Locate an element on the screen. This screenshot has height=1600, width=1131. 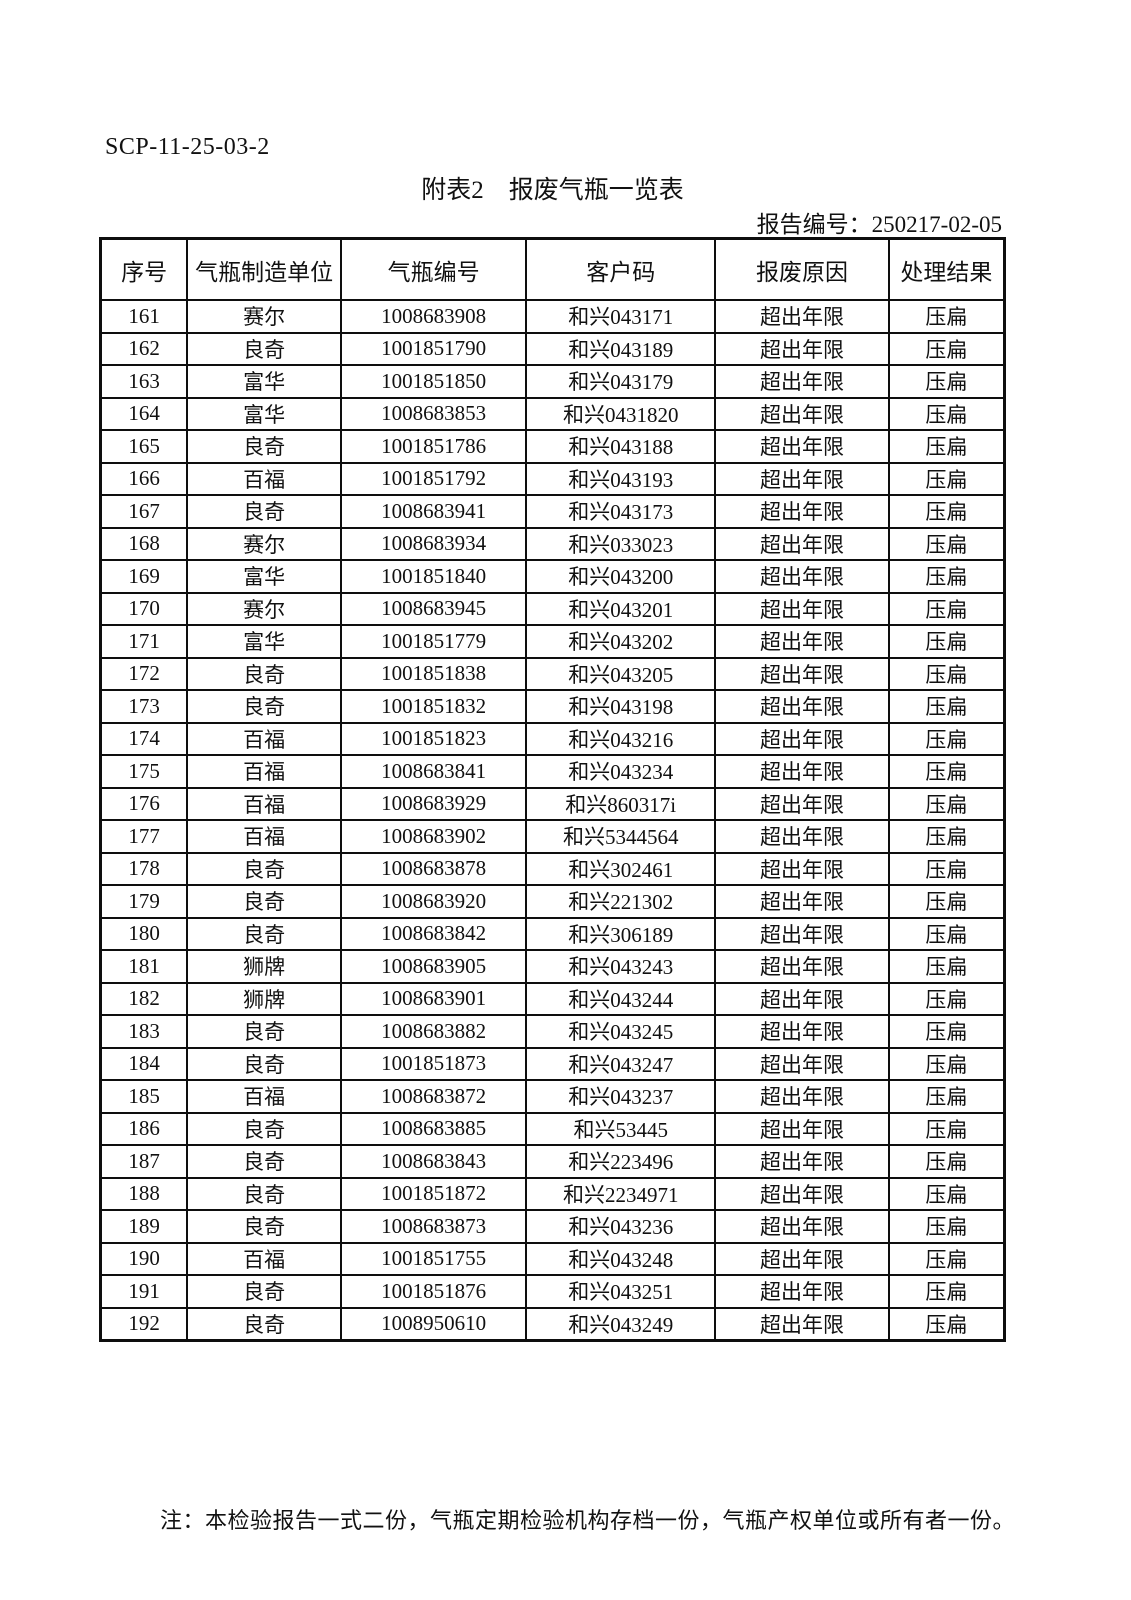
cell-seq: 174 is located at coordinates (144, 738).